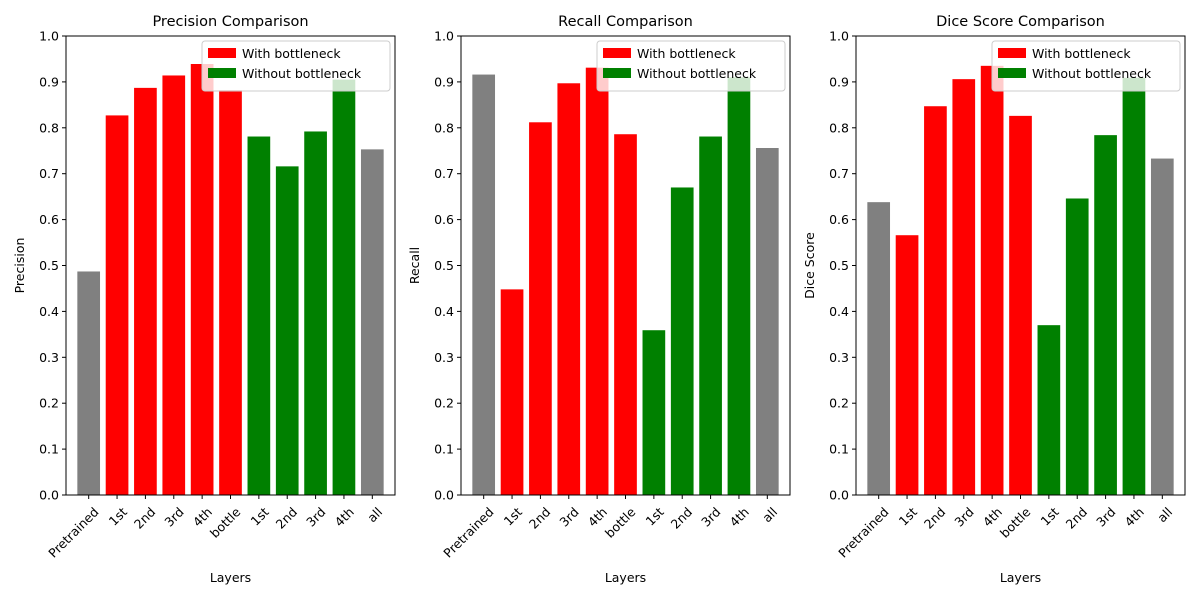  I want to click on x-axis-label: Layers, so click(625, 577).